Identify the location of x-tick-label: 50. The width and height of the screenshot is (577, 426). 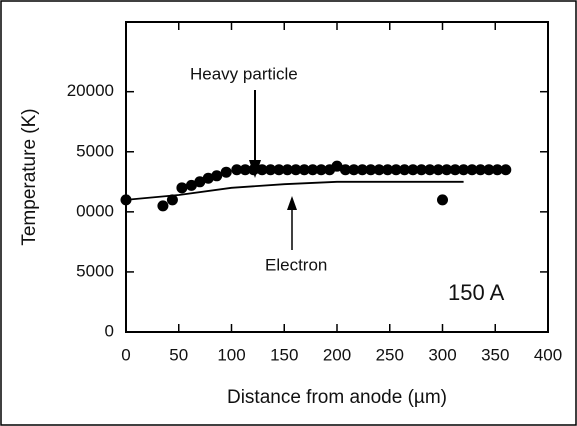
(178, 354).